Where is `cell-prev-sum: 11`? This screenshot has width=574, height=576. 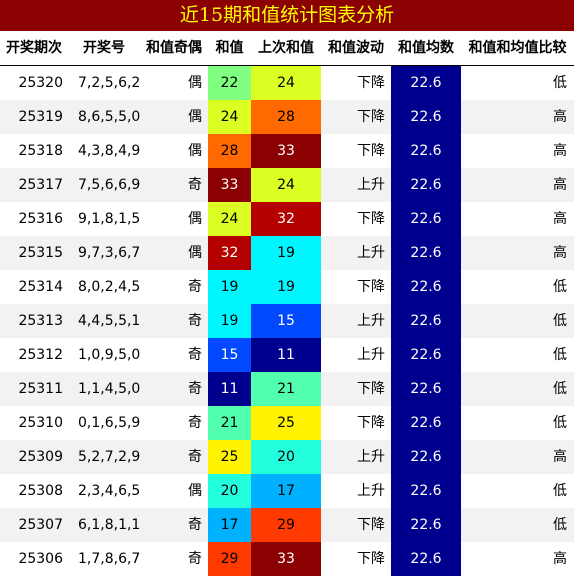 cell-prev-sum: 11 is located at coordinates (286, 355).